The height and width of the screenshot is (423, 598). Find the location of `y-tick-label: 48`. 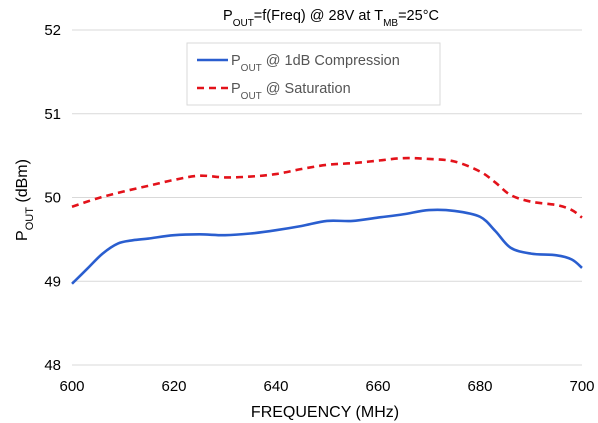

y-tick-label: 48 is located at coordinates (52, 365).